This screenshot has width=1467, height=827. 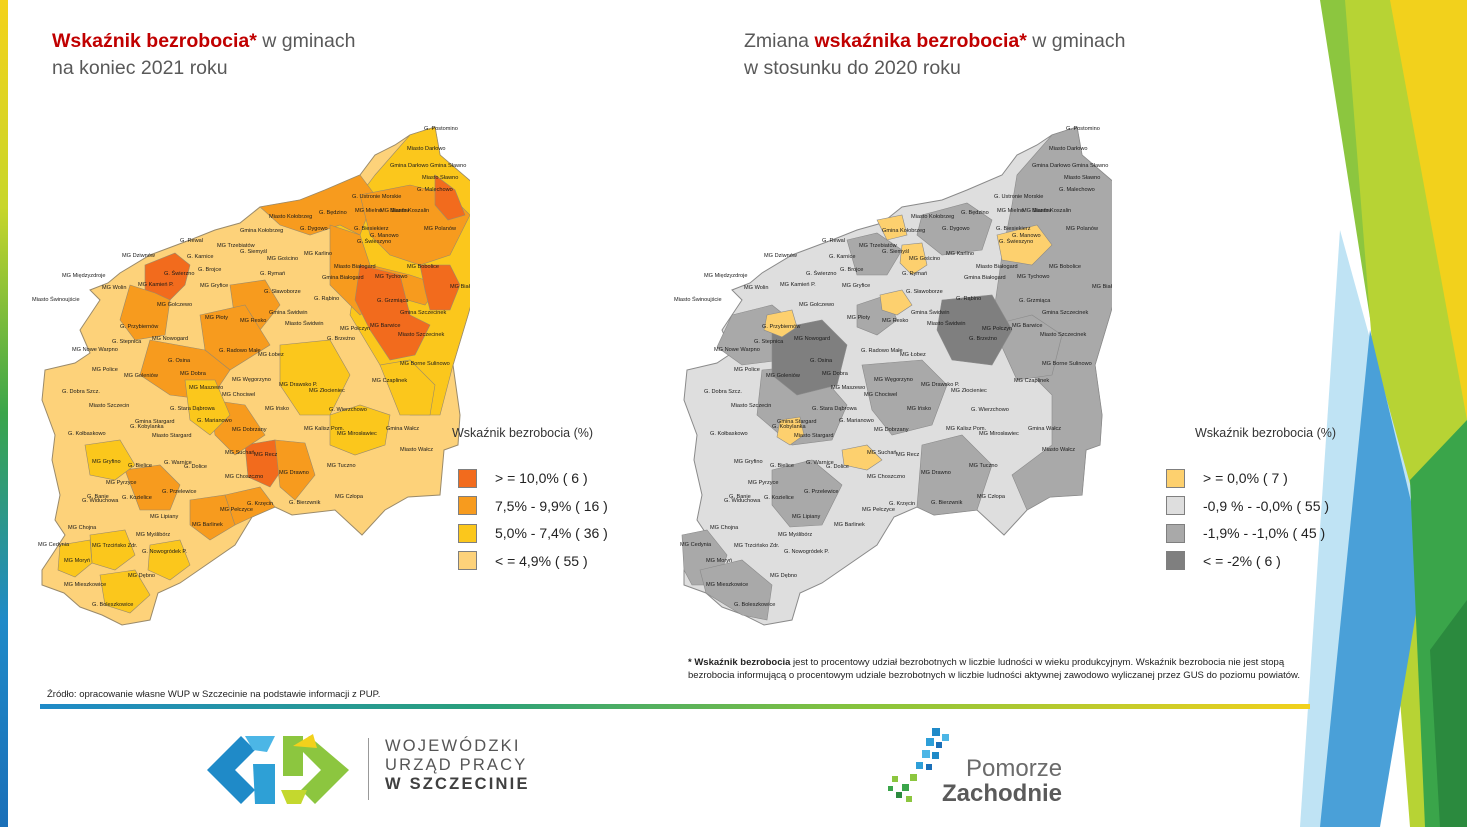 What do you see at coordinates (1383, 413) in the screenshot?
I see `decorative-stripes` at bounding box center [1383, 413].